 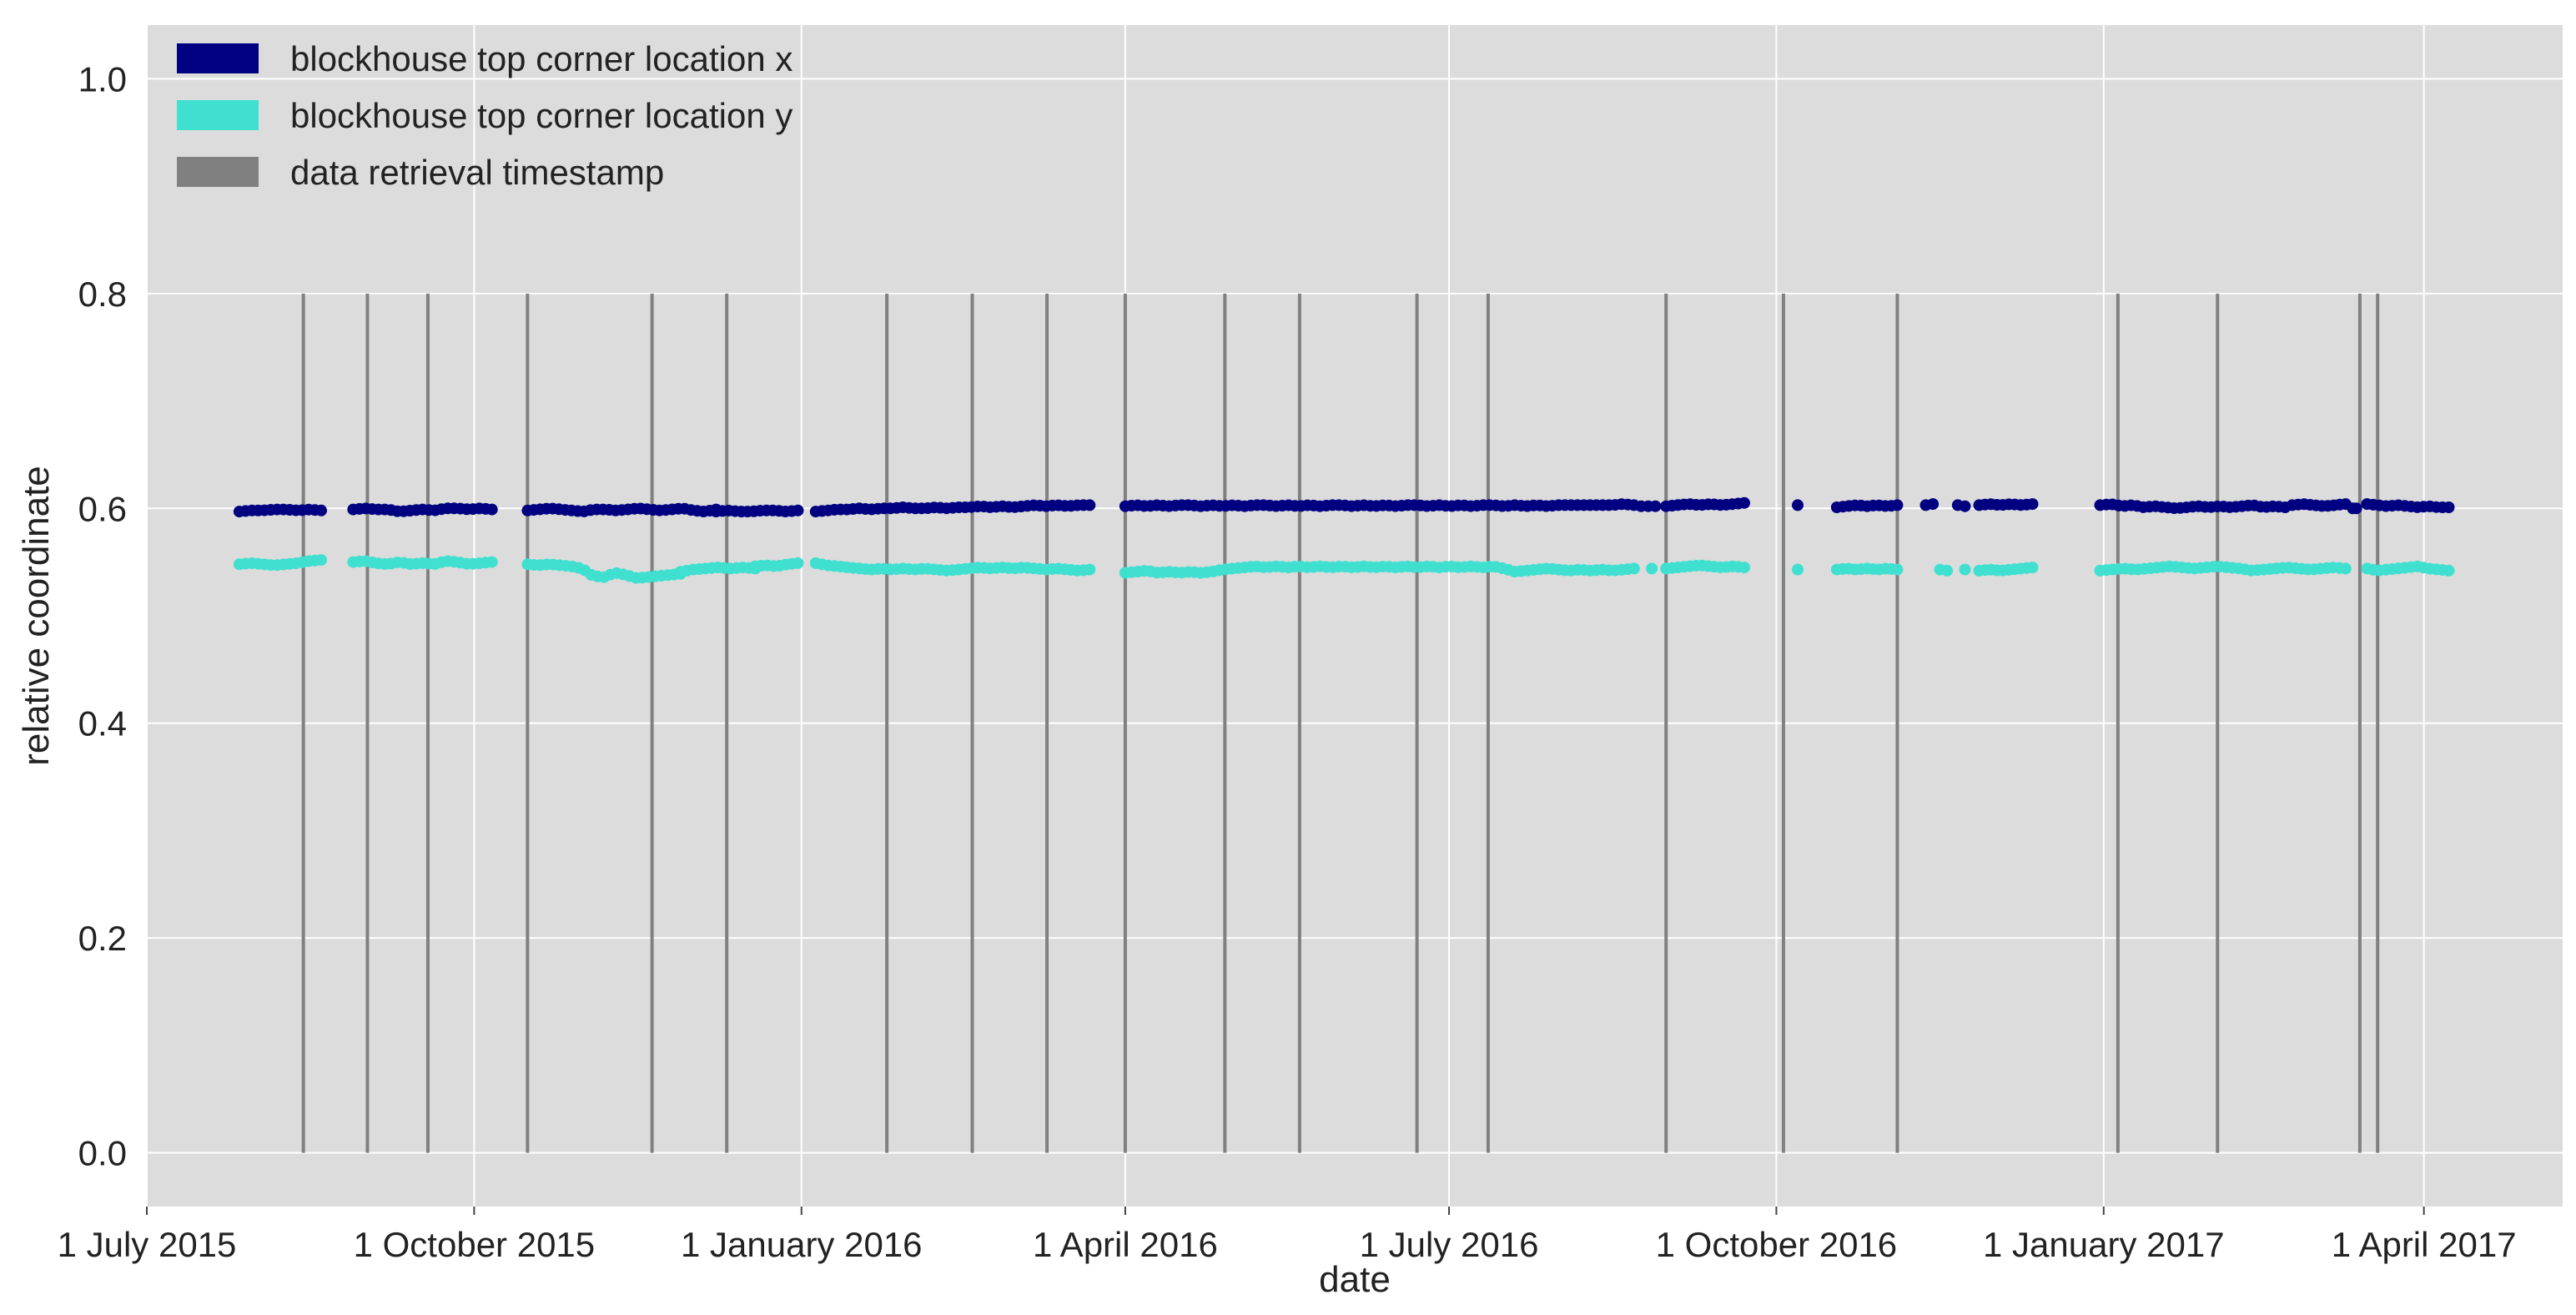 I want to click on y-axis-ticks: 0.0 0.2 0.4 0.6 0.8 1.0, so click(x=102, y=615).